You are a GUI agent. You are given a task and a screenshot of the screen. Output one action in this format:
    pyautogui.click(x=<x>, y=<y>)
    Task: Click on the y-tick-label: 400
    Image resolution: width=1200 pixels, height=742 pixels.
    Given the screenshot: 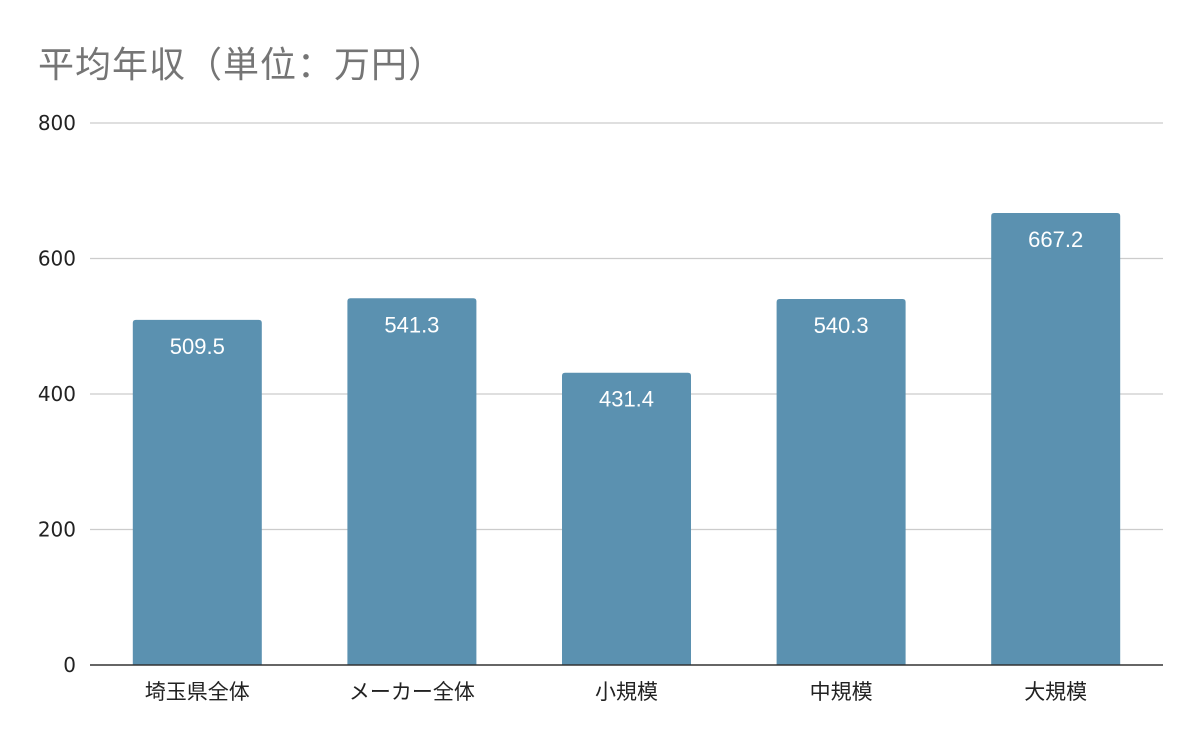 What is the action you would take?
    pyautogui.click(x=57, y=394)
    